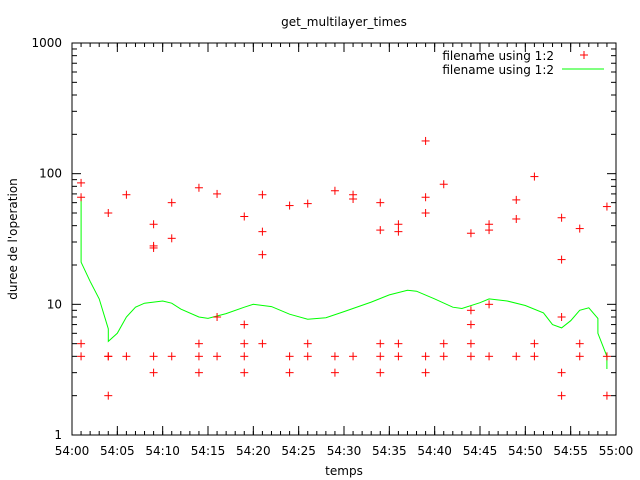 The width and height of the screenshot is (640, 480). What do you see at coordinates (298, 451) in the screenshot?
I see `x-tick-label: 54:25` at bounding box center [298, 451].